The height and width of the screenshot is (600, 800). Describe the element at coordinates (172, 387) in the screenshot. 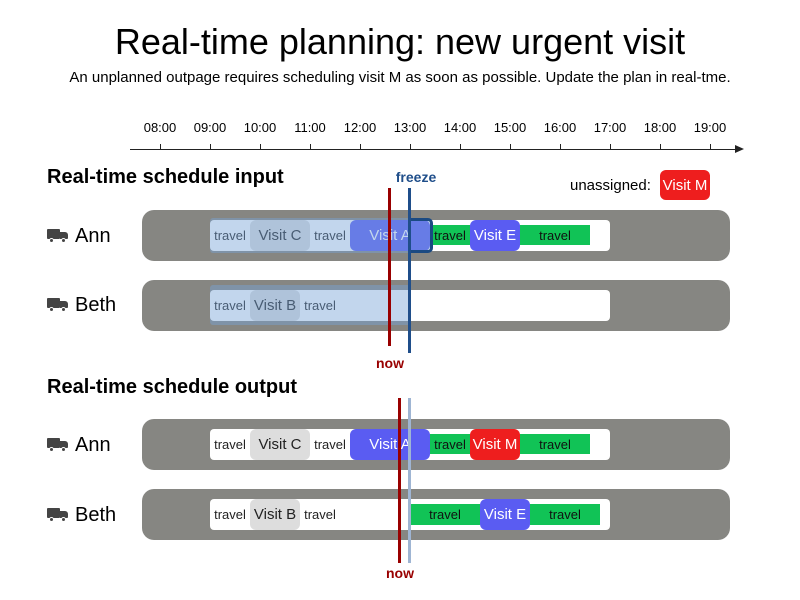

I see `output-section-title: Real-time schedule output` at that location.